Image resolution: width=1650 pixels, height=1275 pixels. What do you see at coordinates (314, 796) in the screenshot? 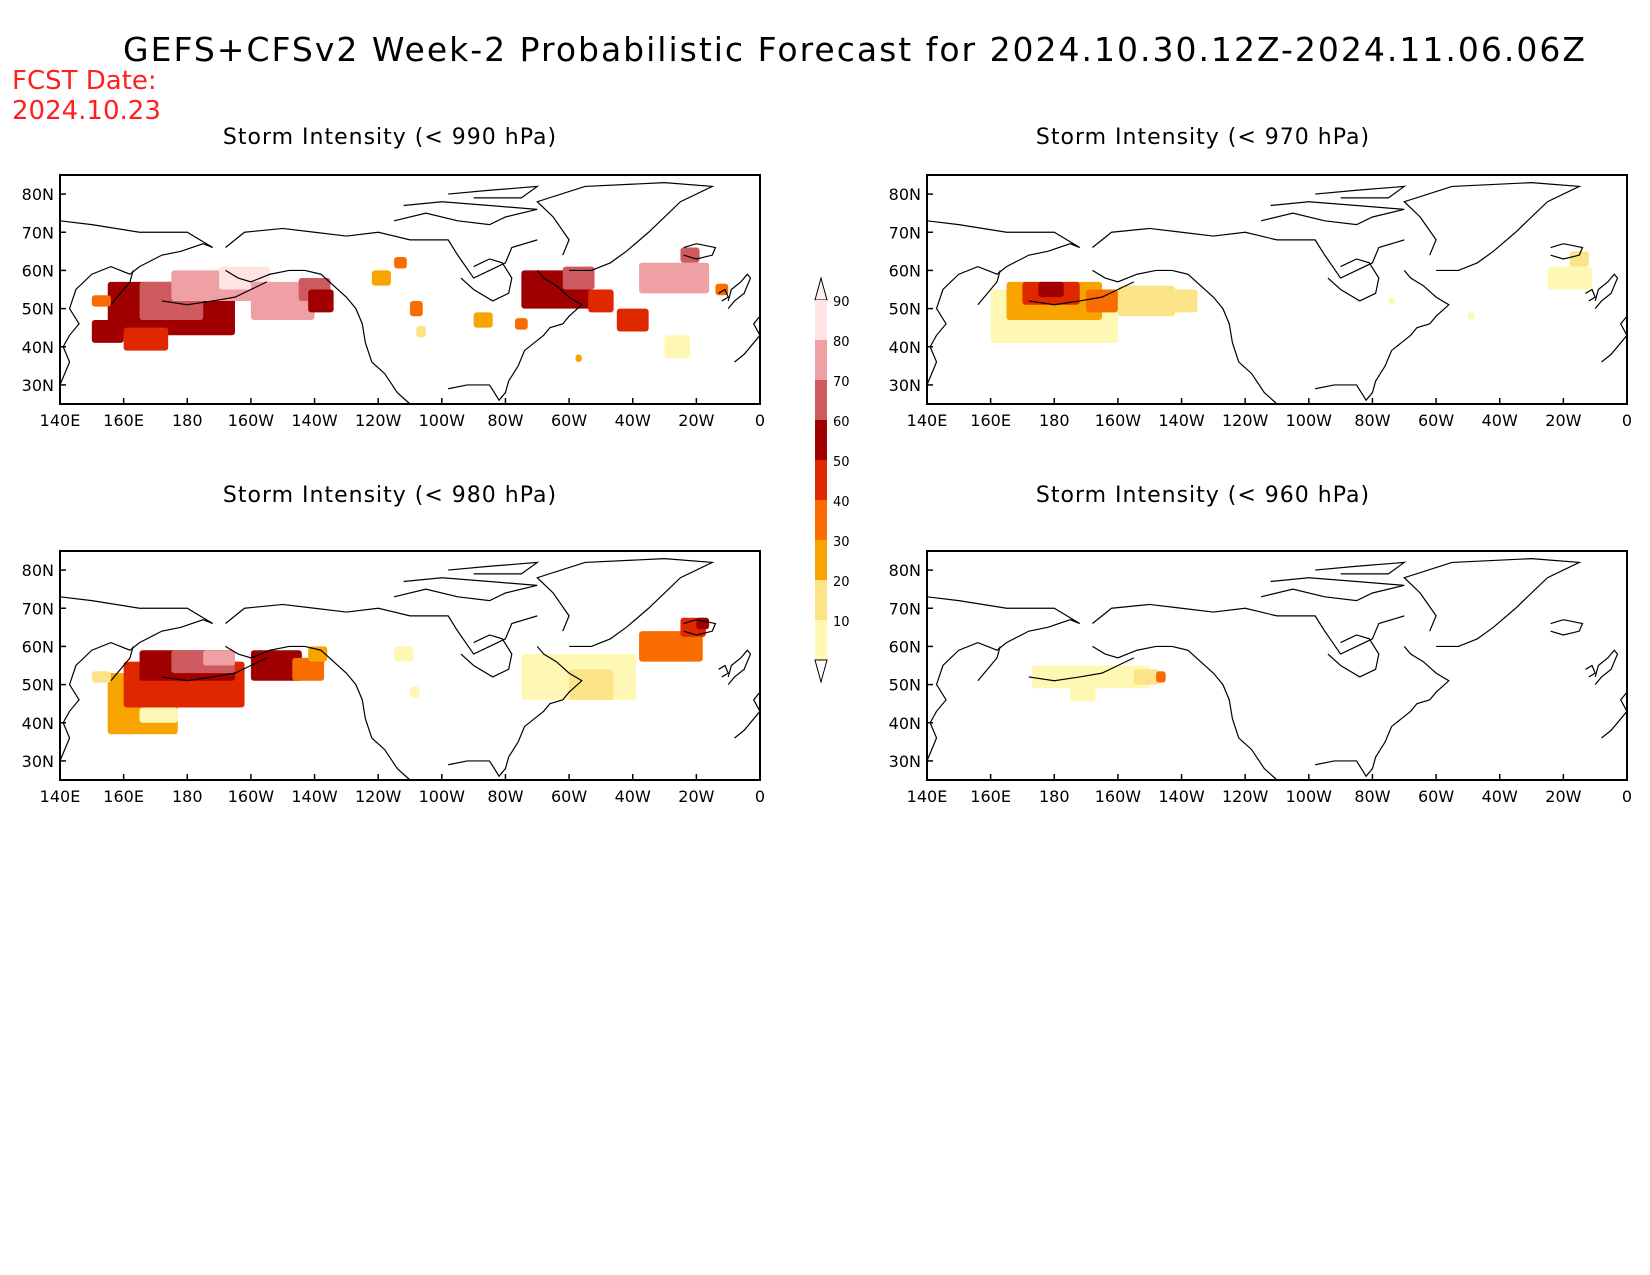
I see `lon-tick-label: 140W` at bounding box center [314, 796].